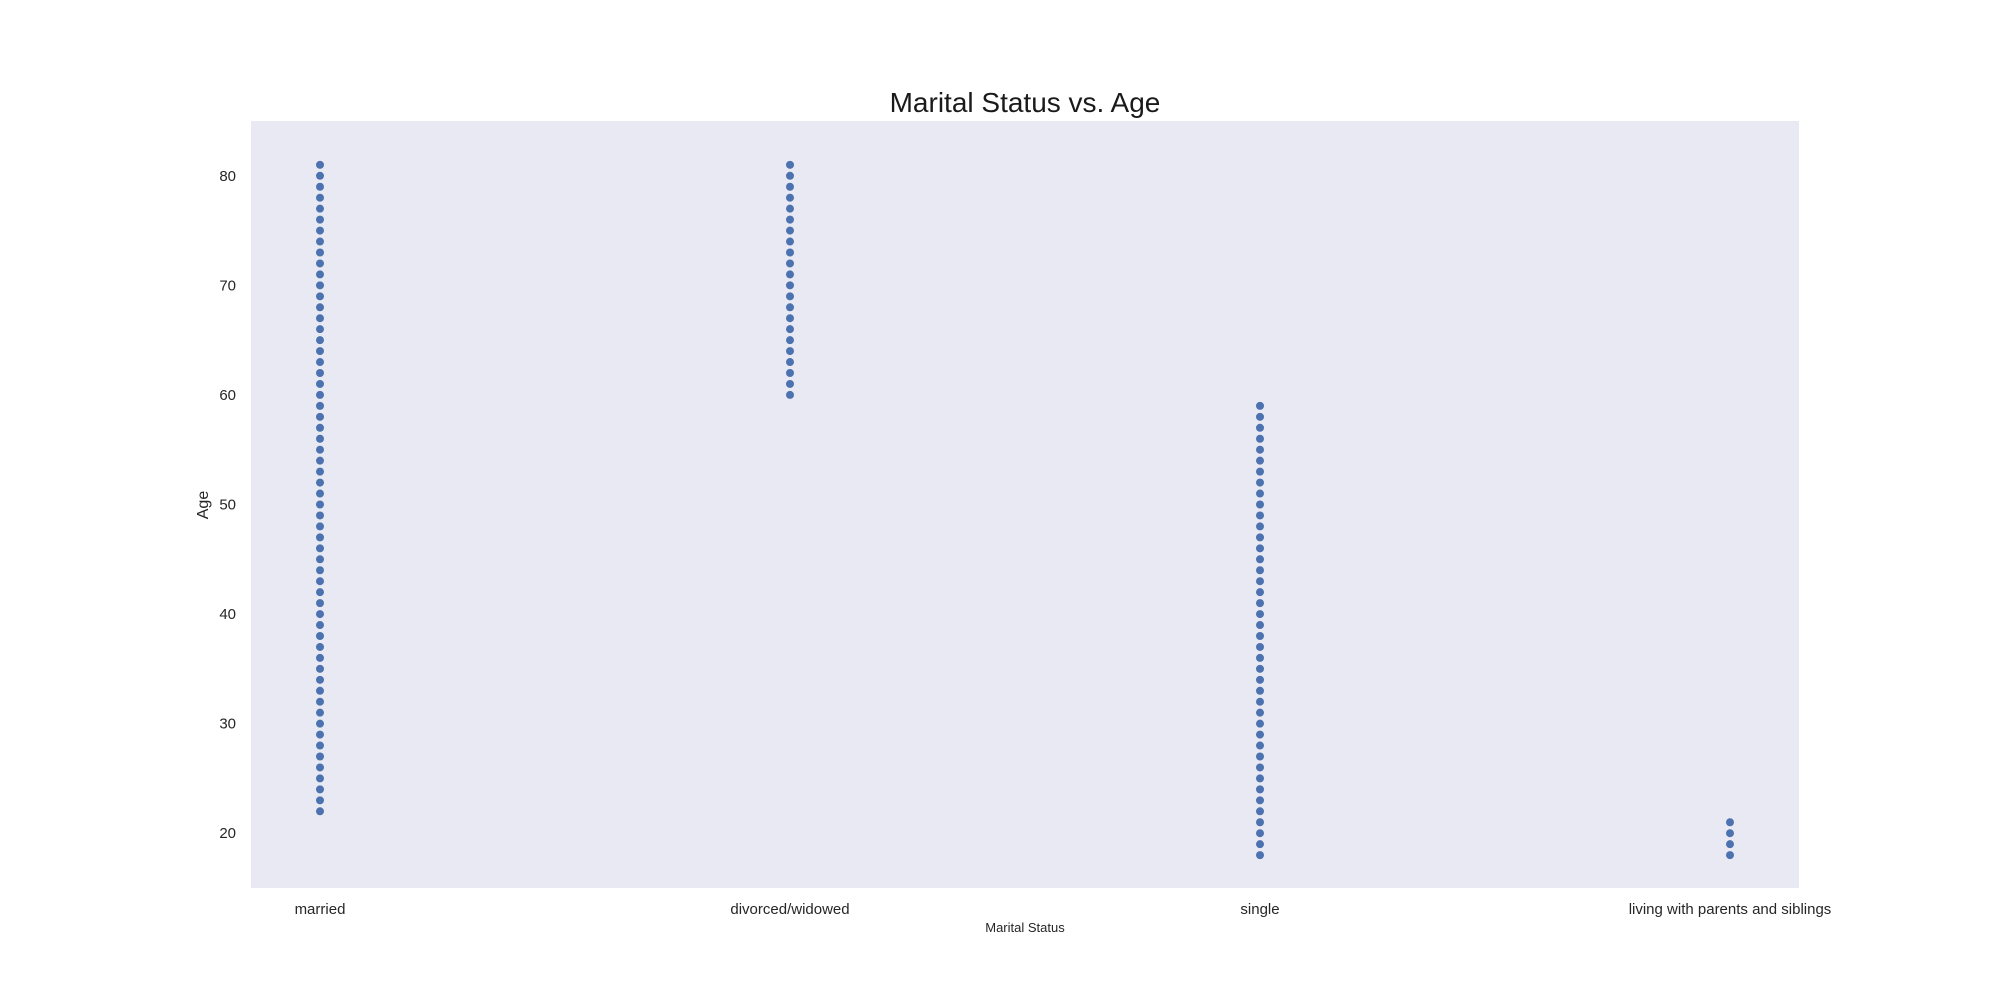 Image resolution: width=2000 pixels, height=1000 pixels. What do you see at coordinates (227, 285) in the screenshot?
I see `y-tick-label: 70` at bounding box center [227, 285].